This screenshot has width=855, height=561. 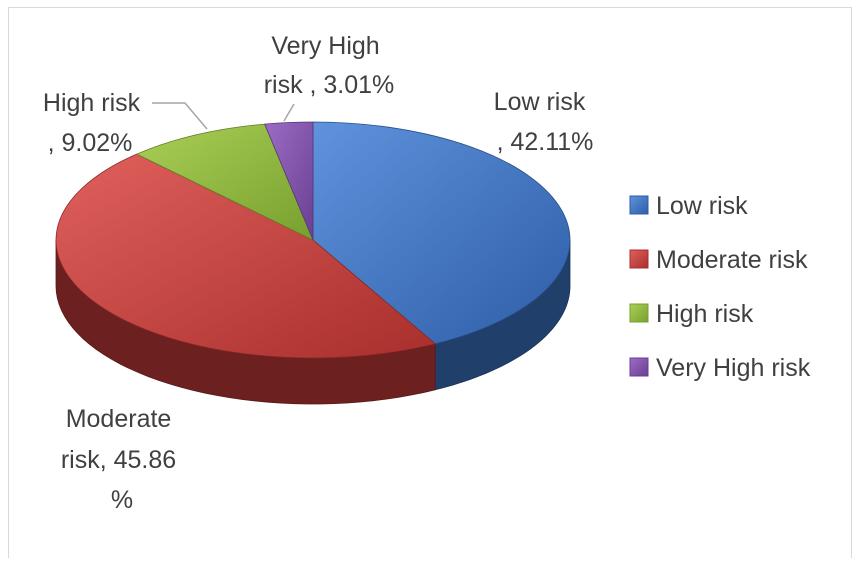 What do you see at coordinates (639, 313) in the screenshot?
I see `legend-swatch-high-risk` at bounding box center [639, 313].